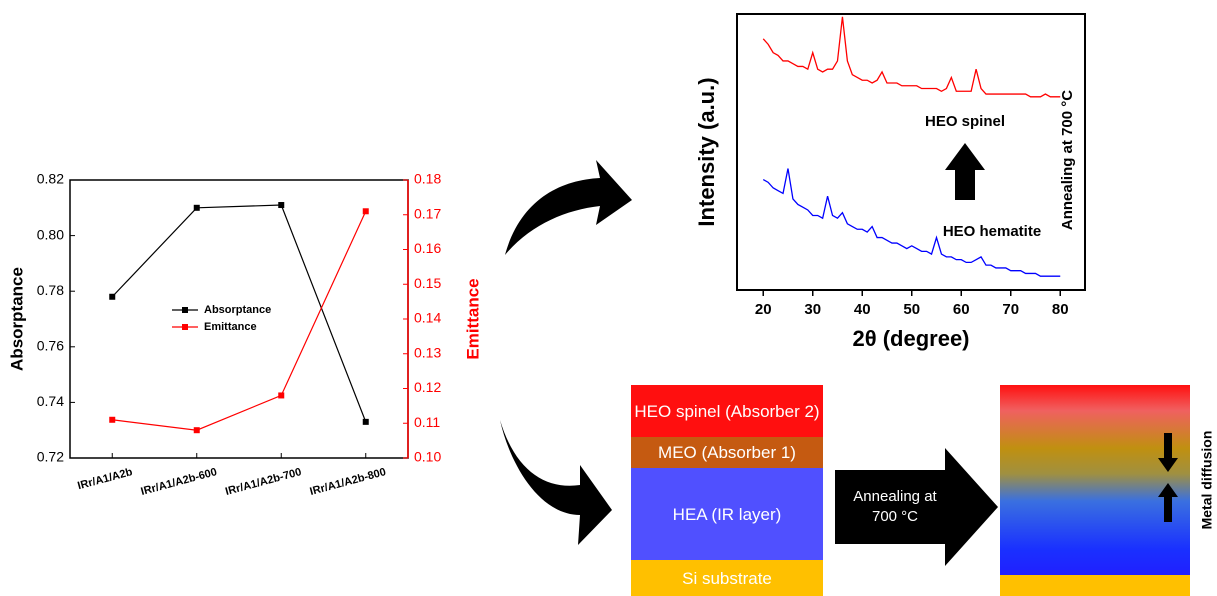  I want to click on x-tick-label: IRr/A1/A2b, so click(105, 479).